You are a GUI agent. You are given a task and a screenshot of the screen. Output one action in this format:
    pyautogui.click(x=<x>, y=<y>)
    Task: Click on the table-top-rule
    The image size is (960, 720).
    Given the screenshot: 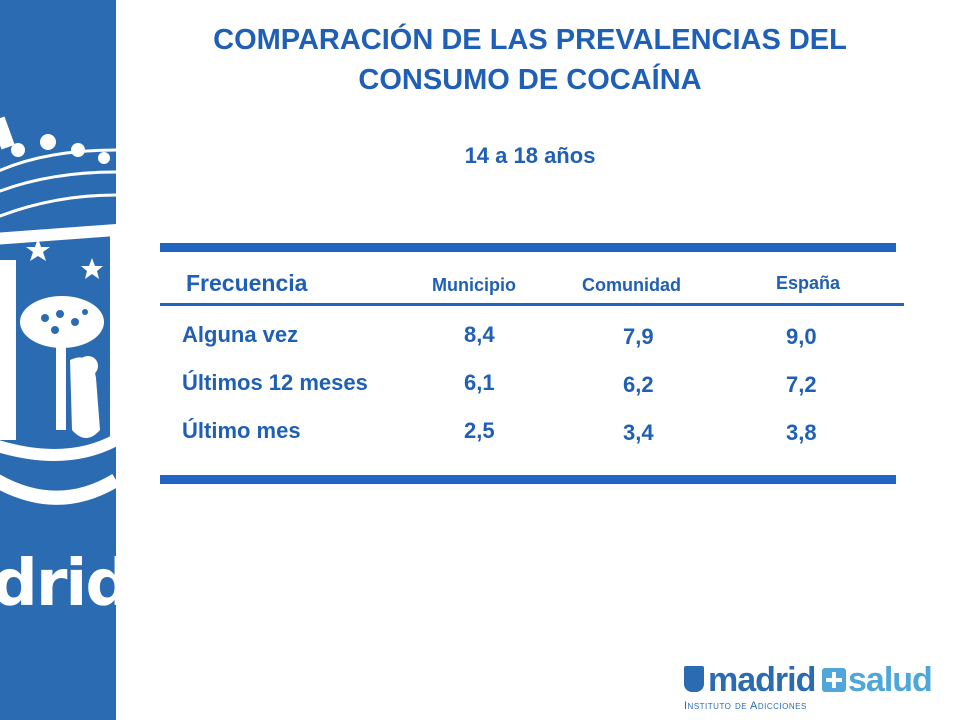 What is the action you would take?
    pyautogui.click(x=528, y=247)
    